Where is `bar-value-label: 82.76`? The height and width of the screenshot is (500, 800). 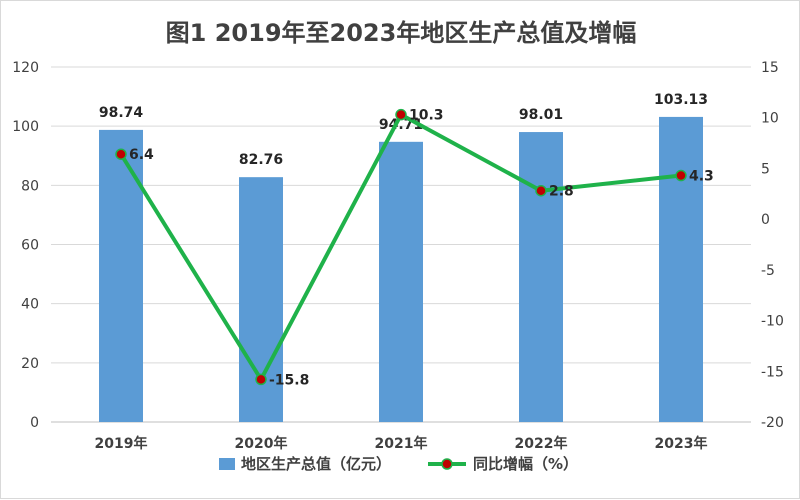 bar-value-label: 82.76 is located at coordinates (261, 160).